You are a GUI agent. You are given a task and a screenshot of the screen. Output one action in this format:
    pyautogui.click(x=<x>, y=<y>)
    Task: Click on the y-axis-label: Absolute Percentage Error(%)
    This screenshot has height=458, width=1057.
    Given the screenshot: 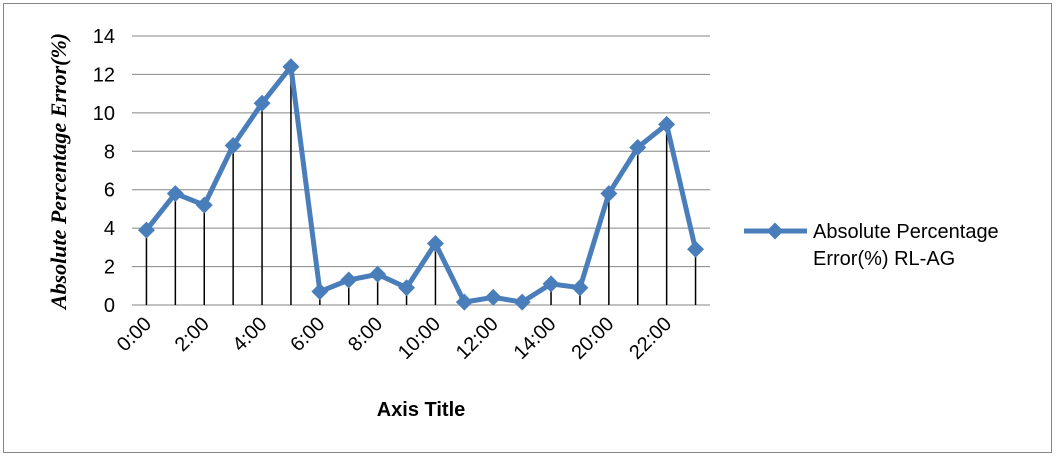 What is the action you would take?
    pyautogui.click(x=58, y=172)
    